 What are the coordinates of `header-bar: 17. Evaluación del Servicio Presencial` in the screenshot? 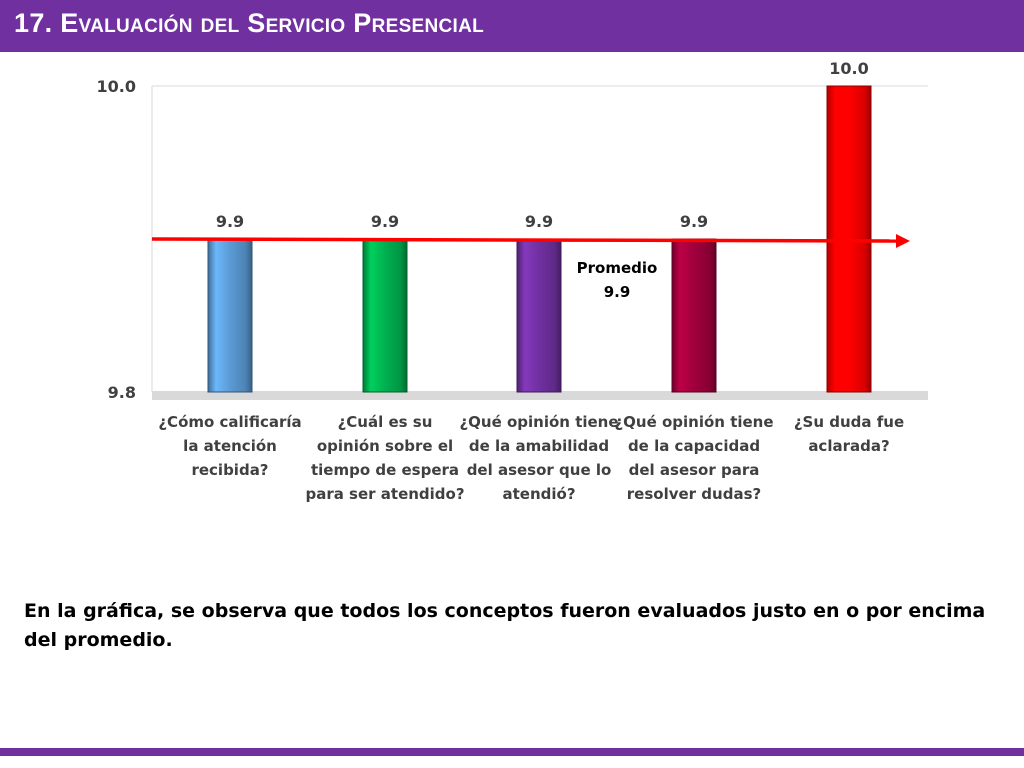 It's located at (512, 26).